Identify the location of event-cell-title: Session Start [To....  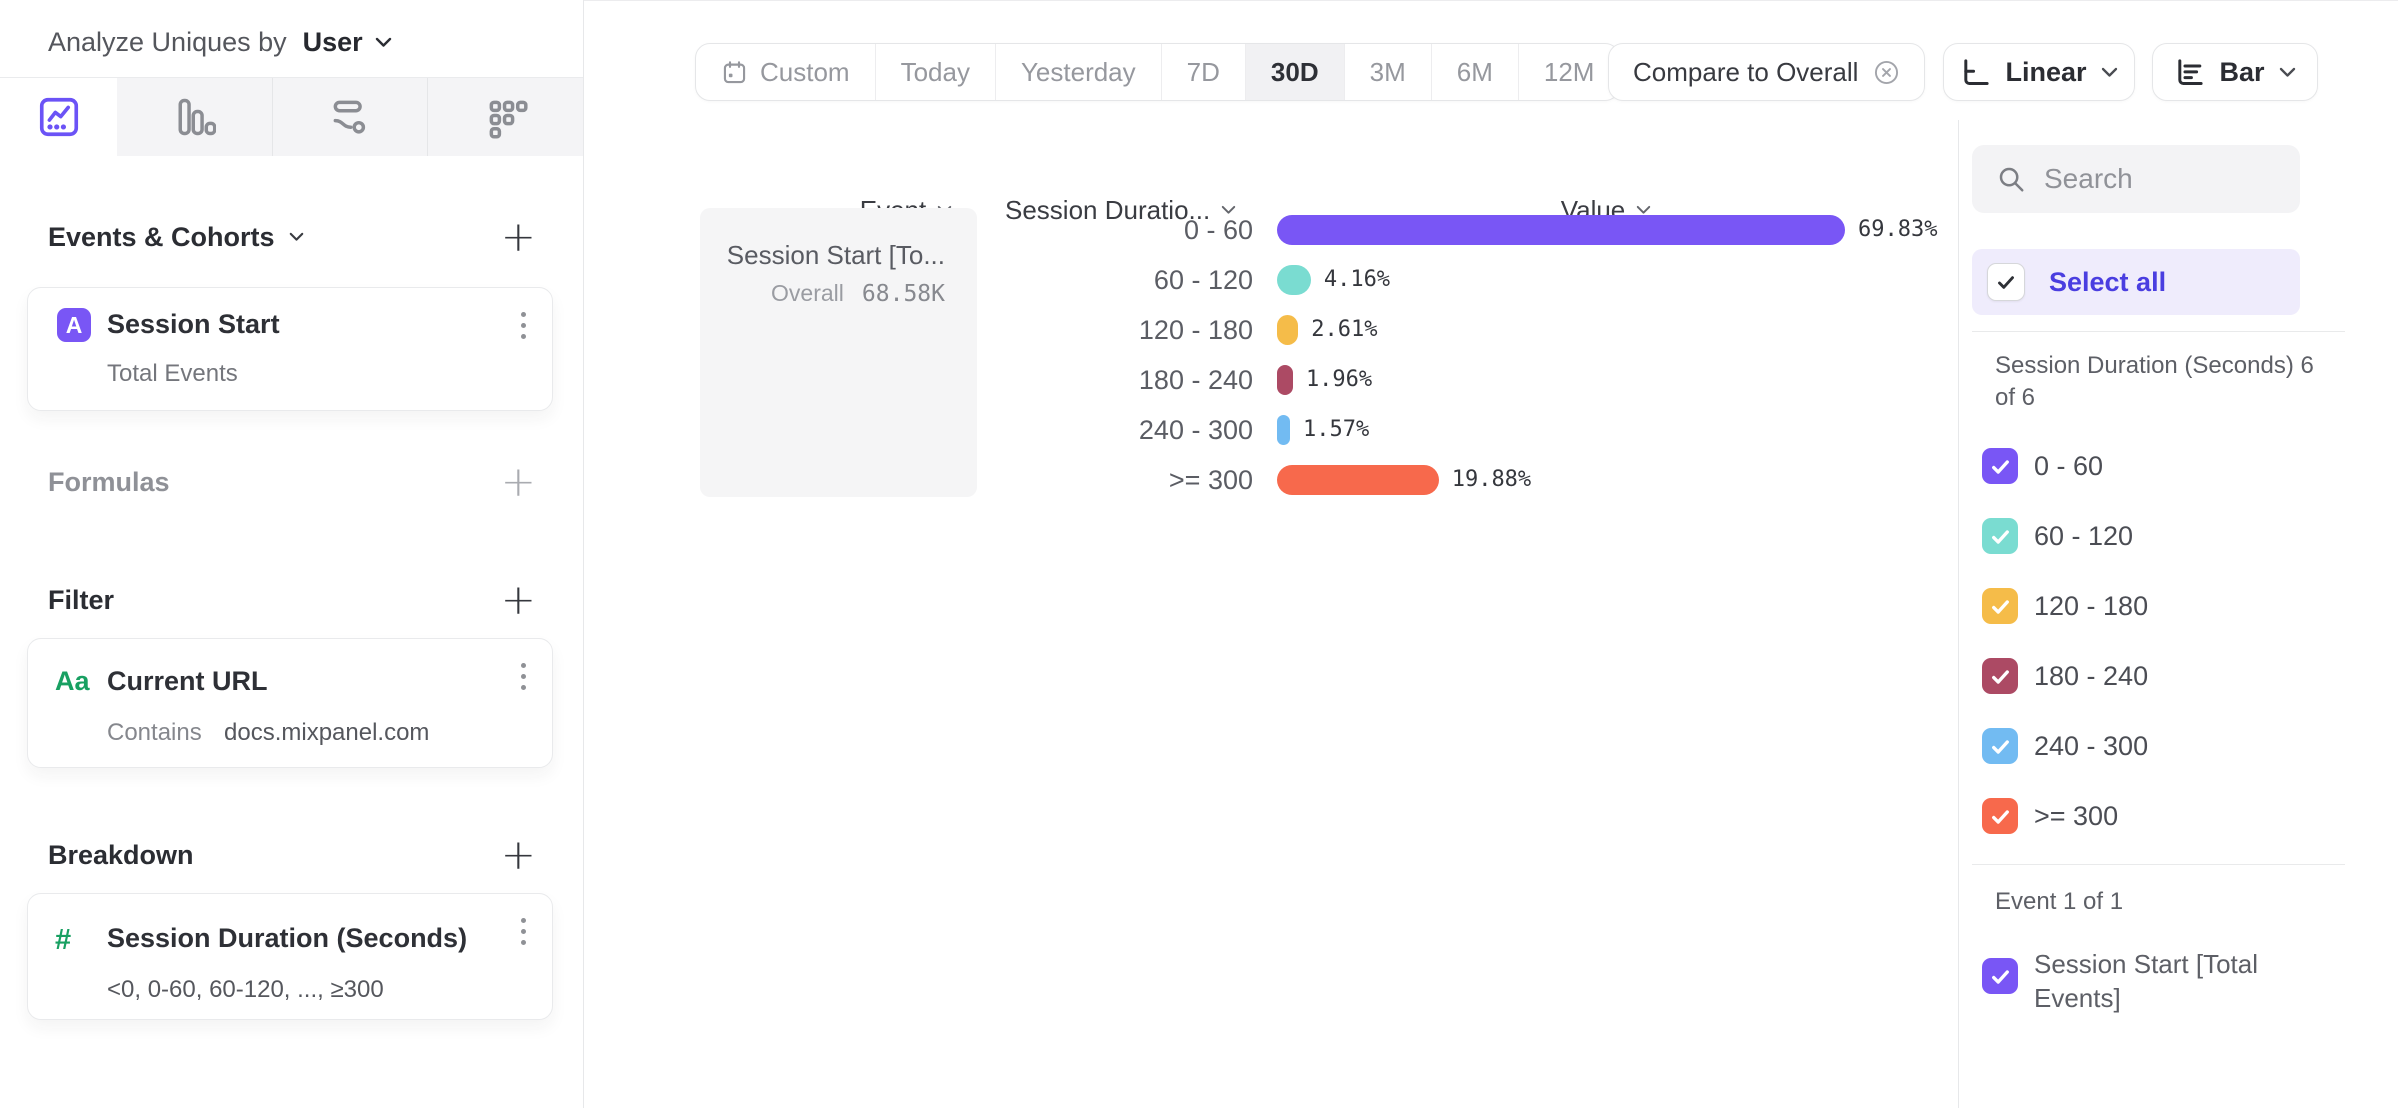
(835, 255).